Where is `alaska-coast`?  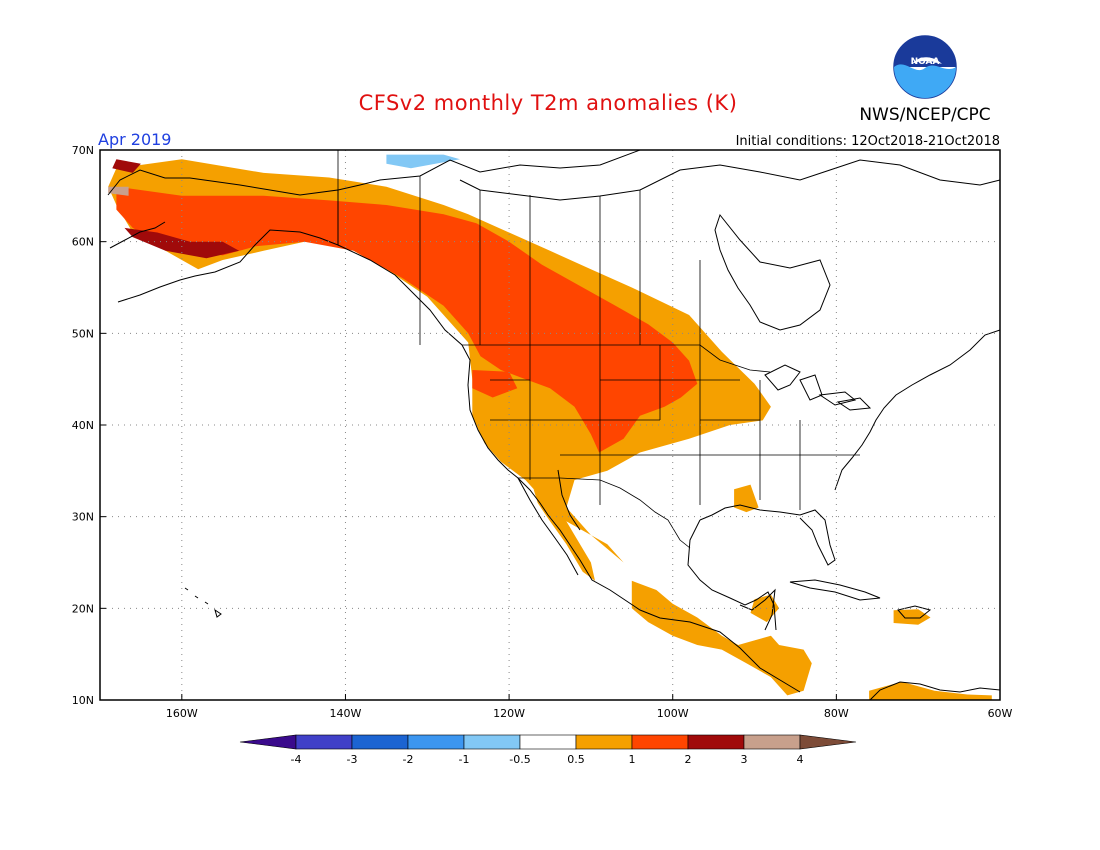
alaska-coast is located at coordinates (223, 236).